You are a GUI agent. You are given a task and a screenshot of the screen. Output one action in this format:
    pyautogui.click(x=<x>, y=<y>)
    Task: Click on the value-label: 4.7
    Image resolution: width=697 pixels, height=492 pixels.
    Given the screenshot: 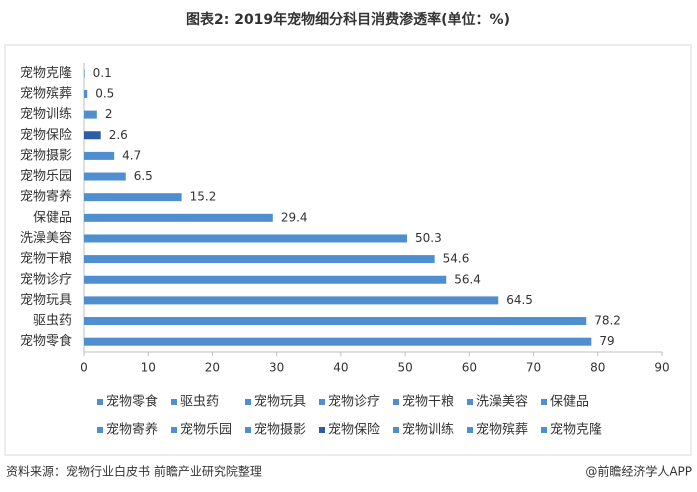 What is the action you would take?
    pyautogui.click(x=131, y=155)
    